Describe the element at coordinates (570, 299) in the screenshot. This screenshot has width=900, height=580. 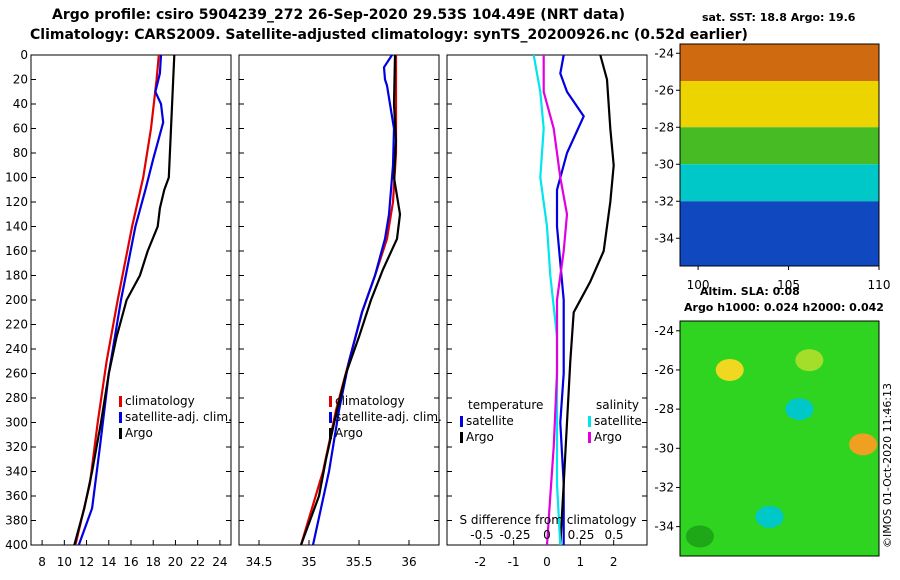
I see `series-line-temperature-satellite` at that location.